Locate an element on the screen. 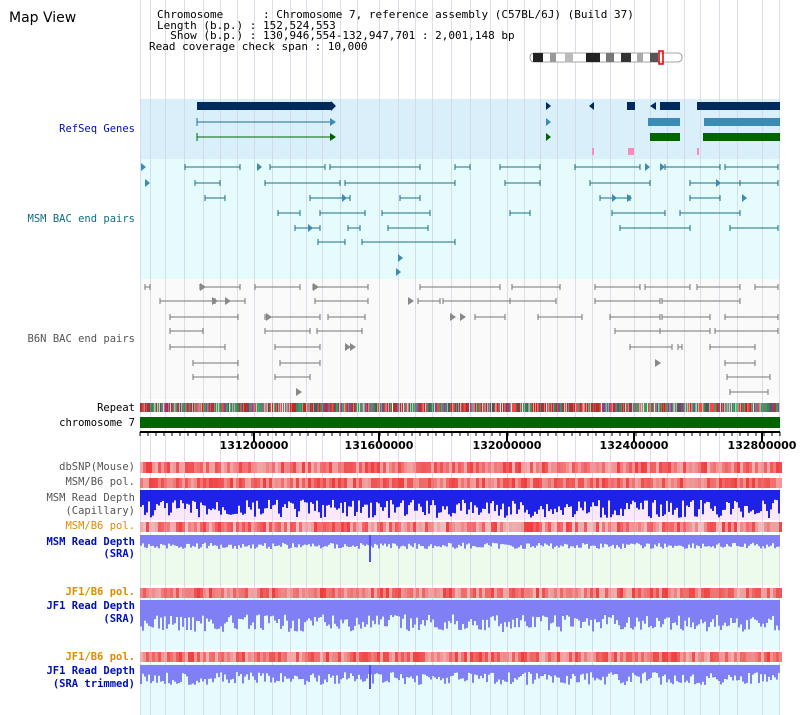 The height and width of the screenshot is (715, 800). b6n-bac-label: B6N BAC end pairs is located at coordinates (81, 339).